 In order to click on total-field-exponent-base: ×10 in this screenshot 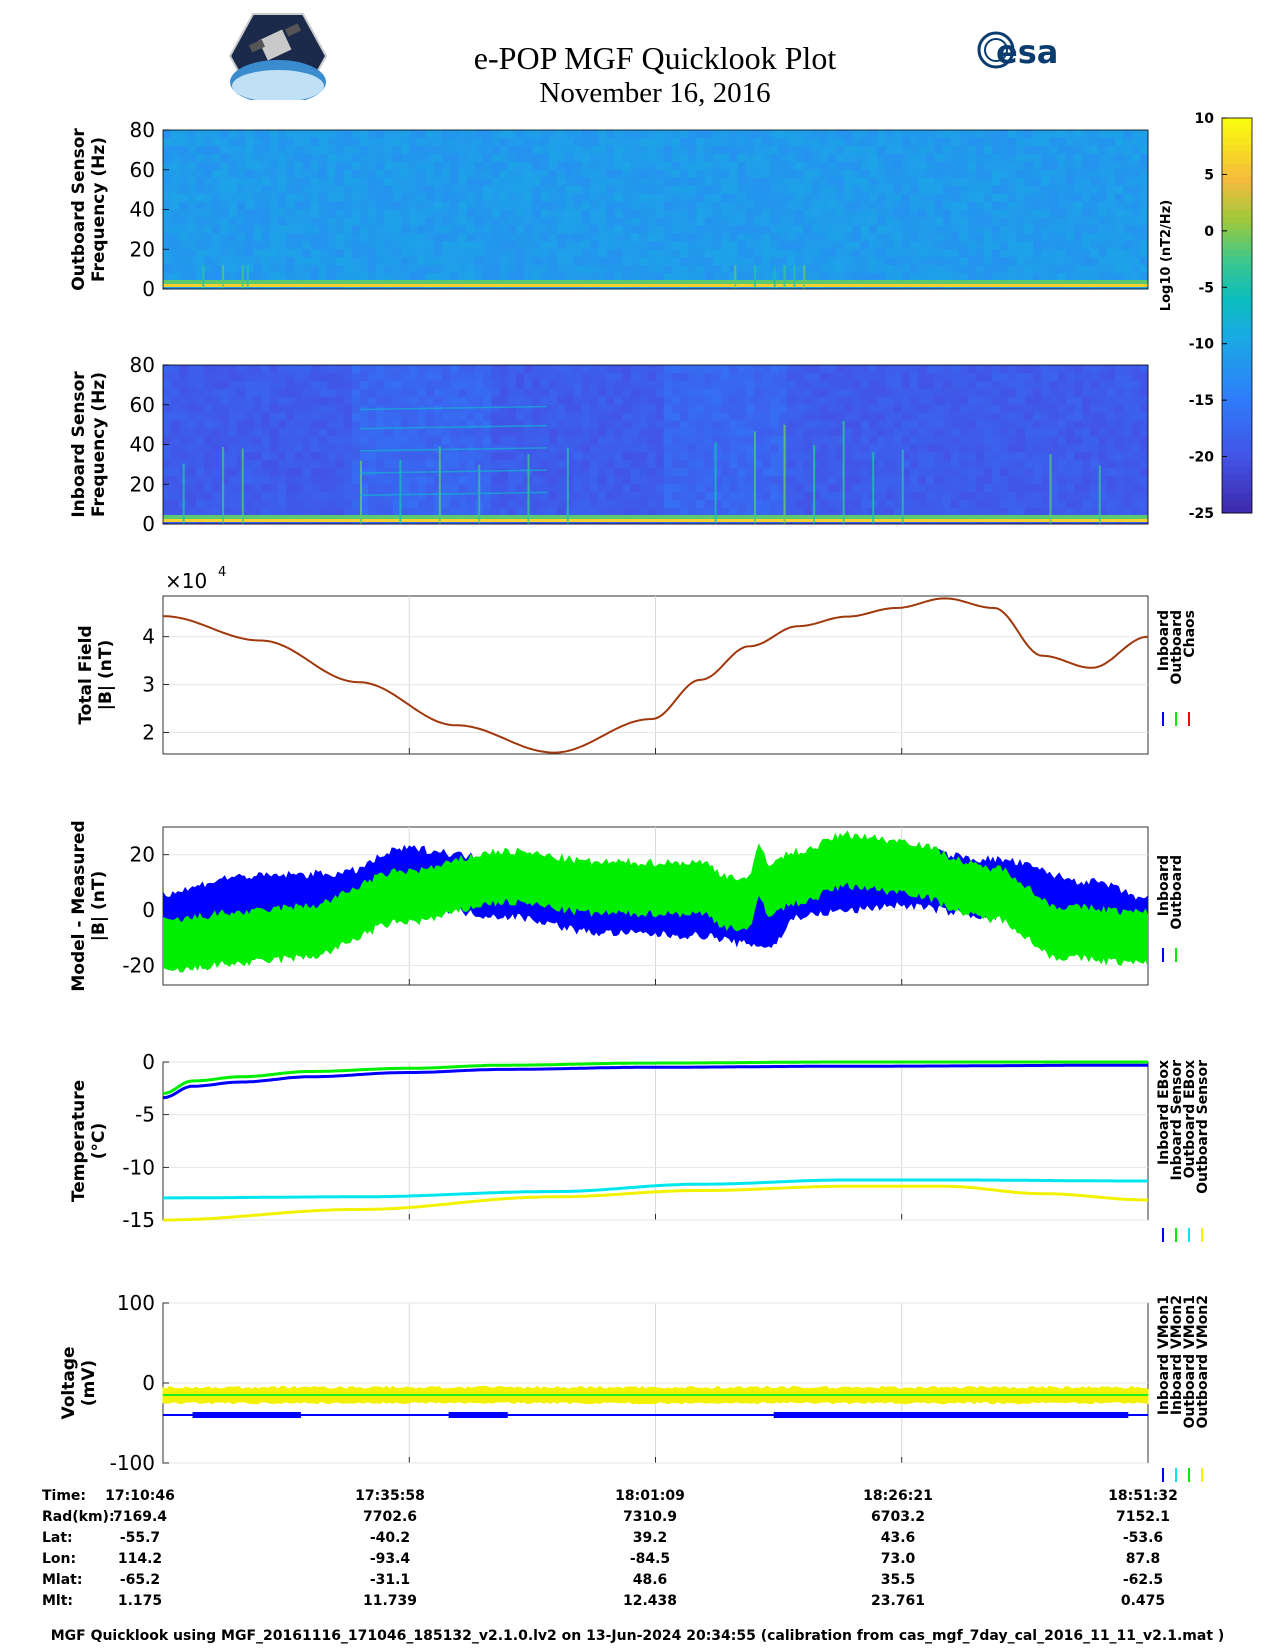, I will do `click(186, 581)`.